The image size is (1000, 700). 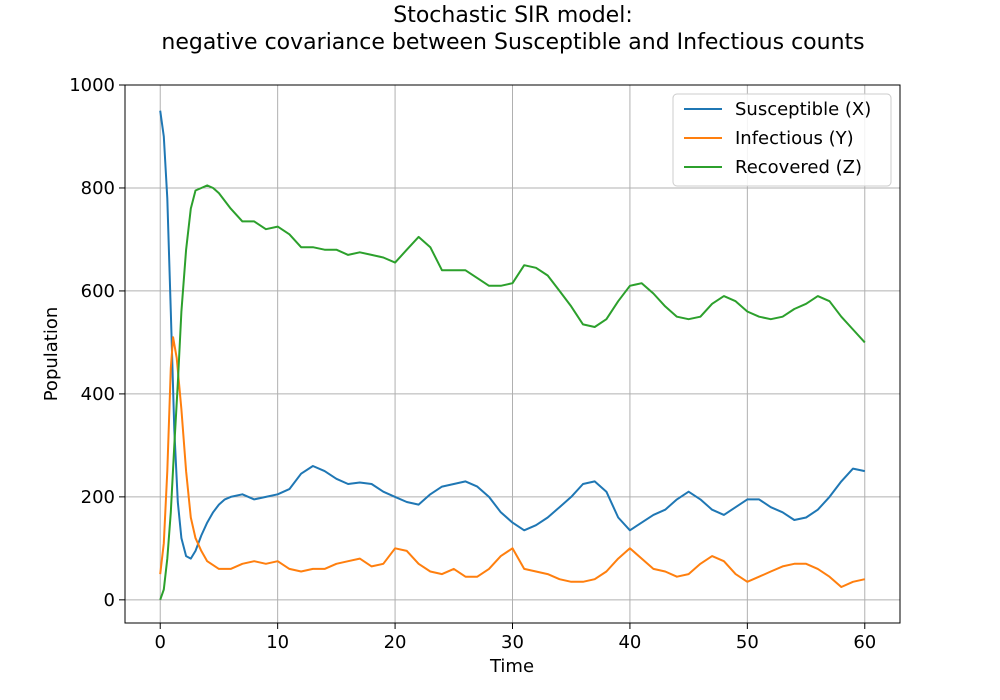 I want to click on legend-label-infectious-y: Infectious (Y), so click(x=794, y=138).